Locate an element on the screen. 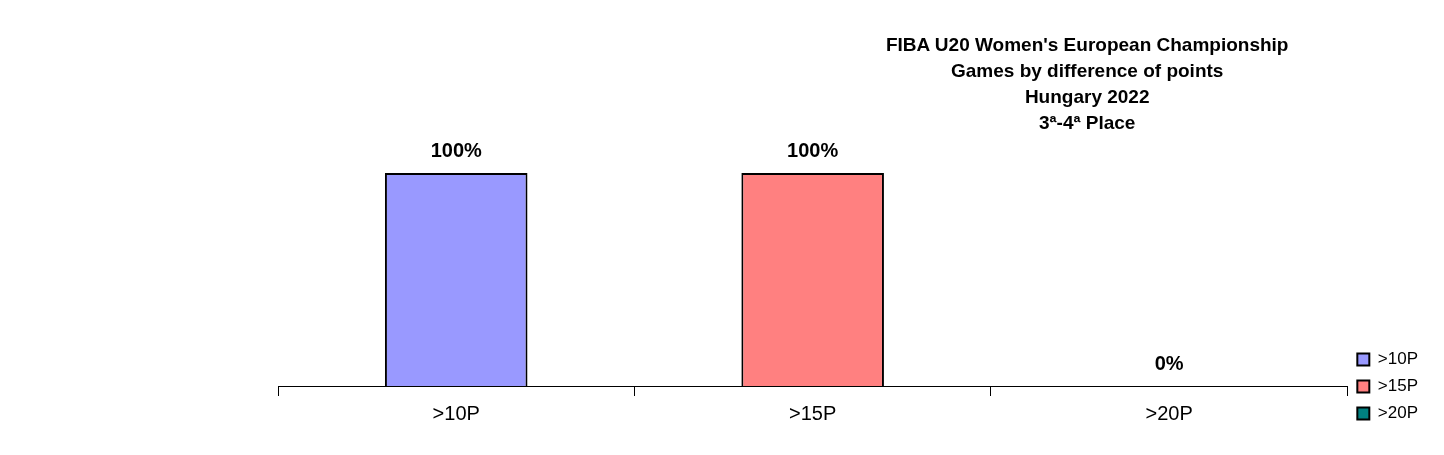 This screenshot has height=455, width=1444. legend-label: >10P is located at coordinates (1398, 359).